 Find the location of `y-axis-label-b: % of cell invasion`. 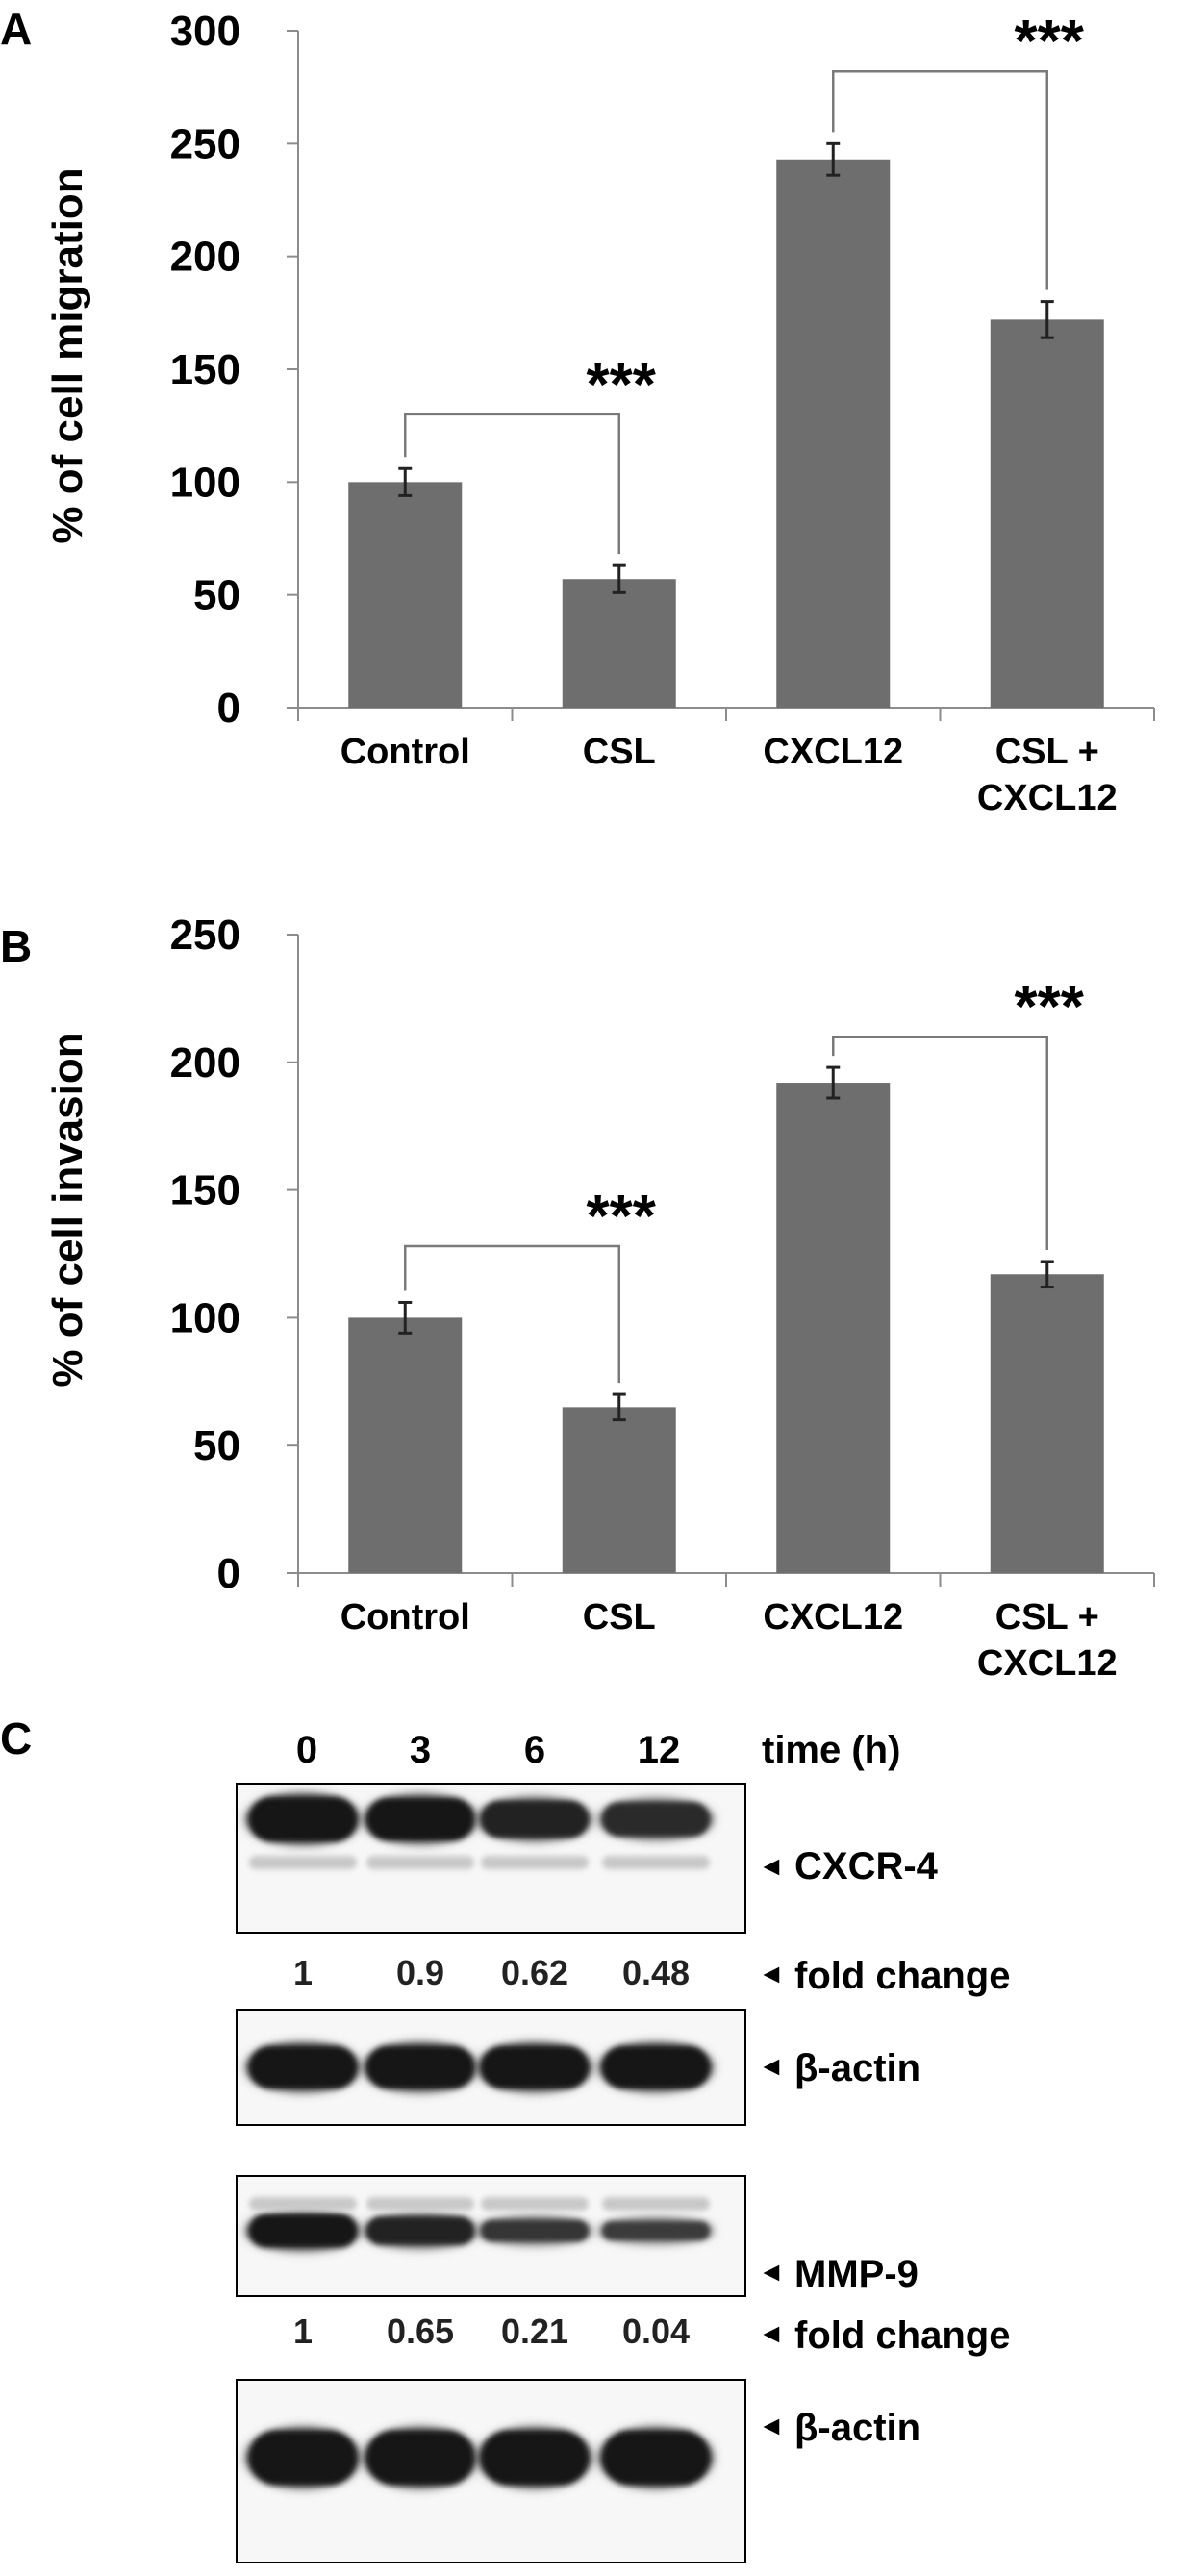

y-axis-label-b: % of cell invasion is located at coordinates (67, 1209).